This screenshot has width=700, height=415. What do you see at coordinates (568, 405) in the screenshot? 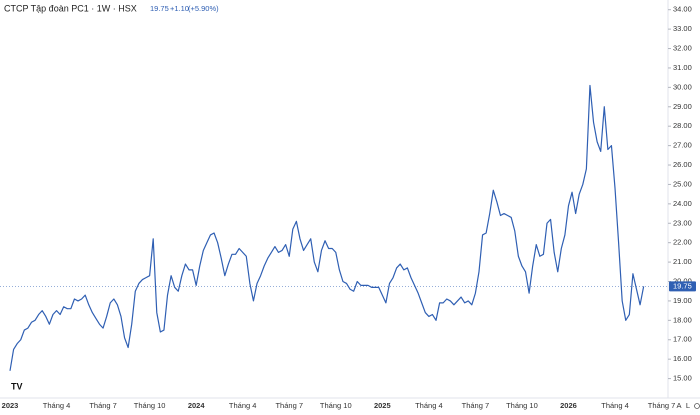
I see `x-tick-label: 2026` at bounding box center [568, 405].